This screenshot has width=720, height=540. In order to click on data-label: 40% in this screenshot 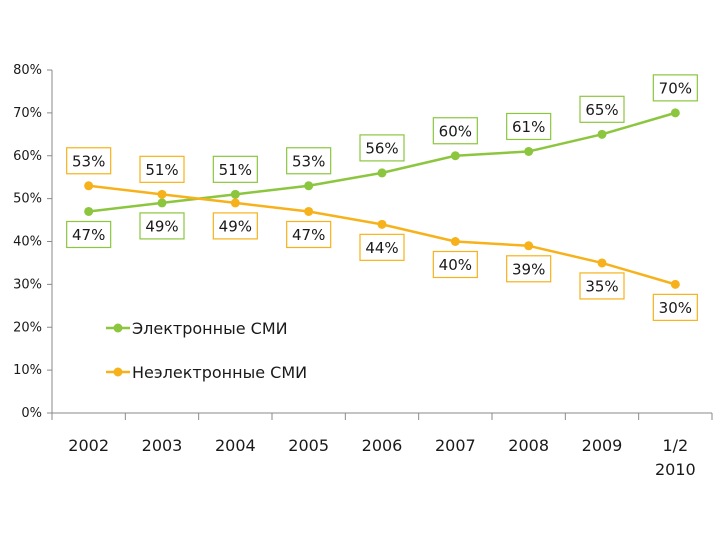, I will do `click(455, 265)`.